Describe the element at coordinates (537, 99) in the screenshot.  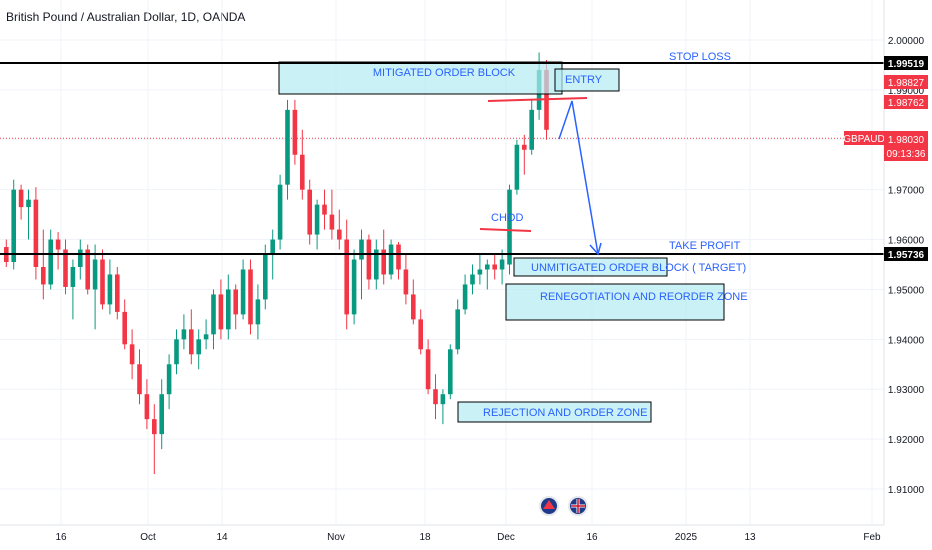
I see `entry-red-line` at that location.